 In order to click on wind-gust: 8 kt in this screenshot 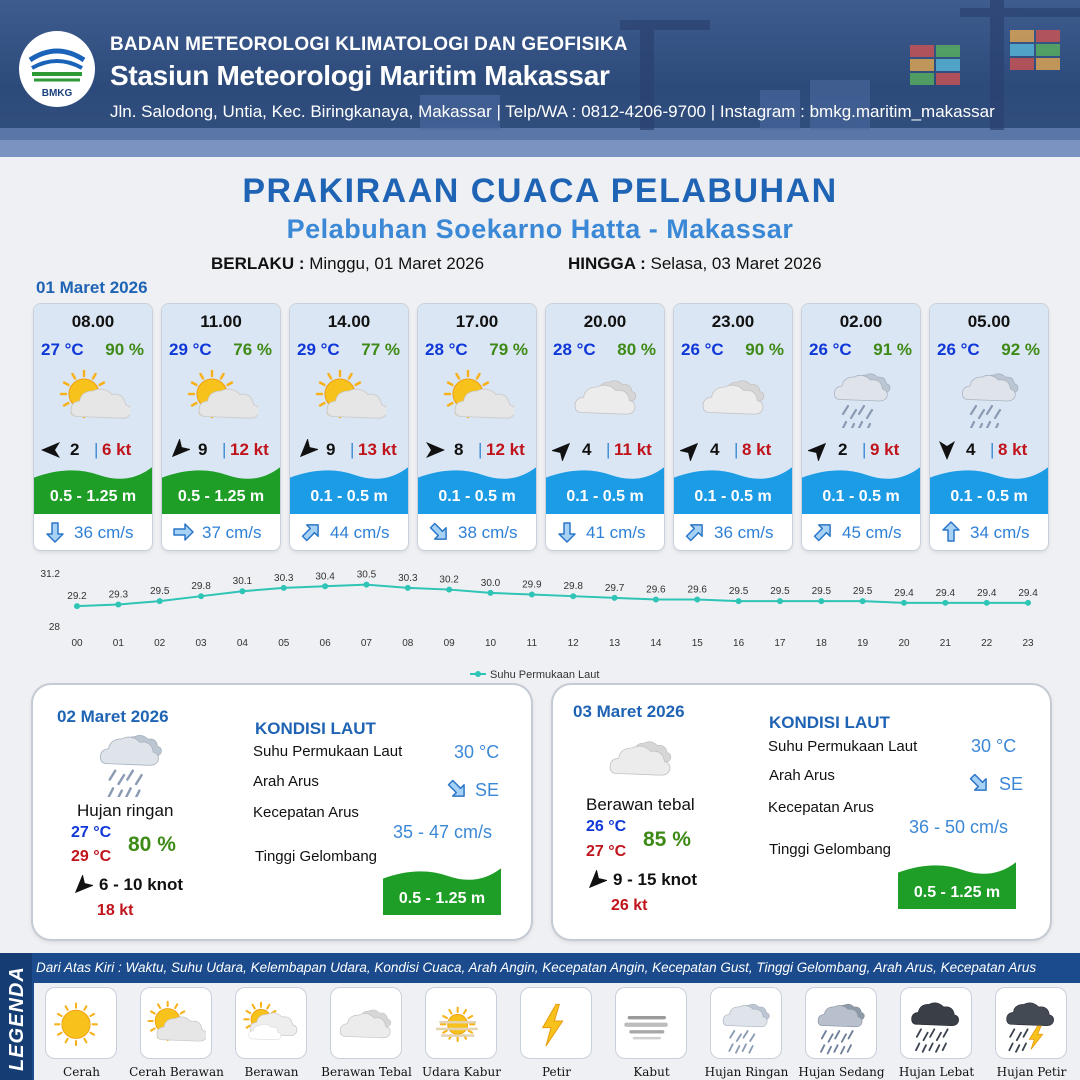, I will do `click(757, 449)`.